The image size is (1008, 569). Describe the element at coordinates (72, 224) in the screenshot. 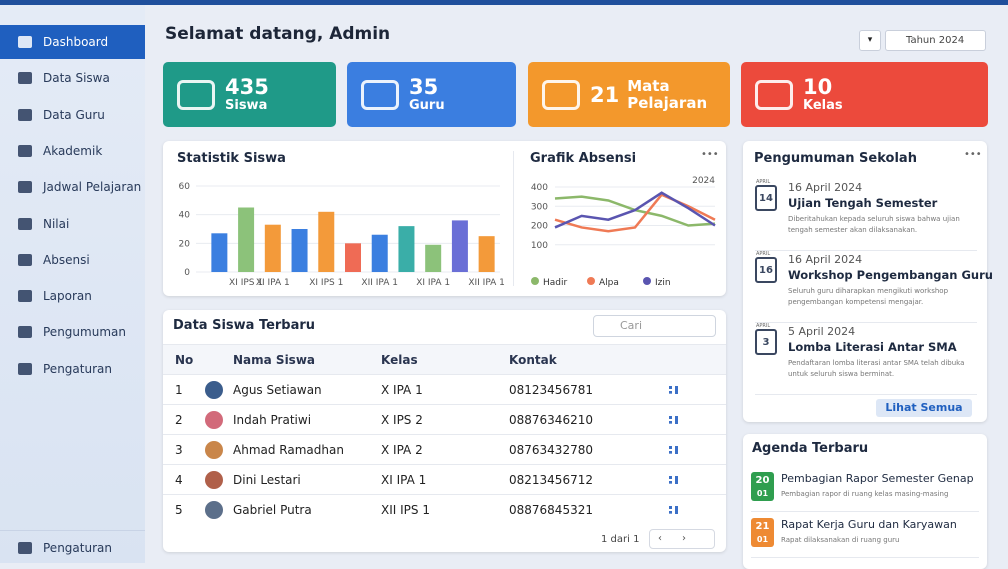

I see `nav-item: Nilai` at that location.